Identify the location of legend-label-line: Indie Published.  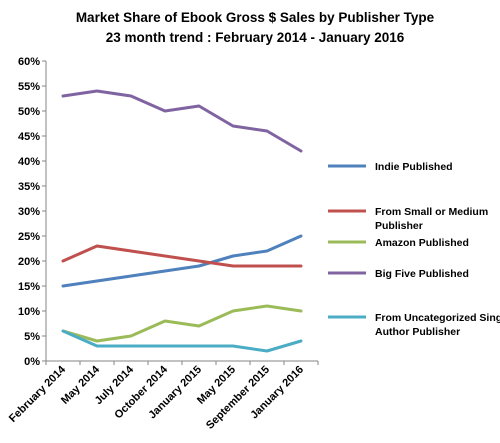
(414, 167).